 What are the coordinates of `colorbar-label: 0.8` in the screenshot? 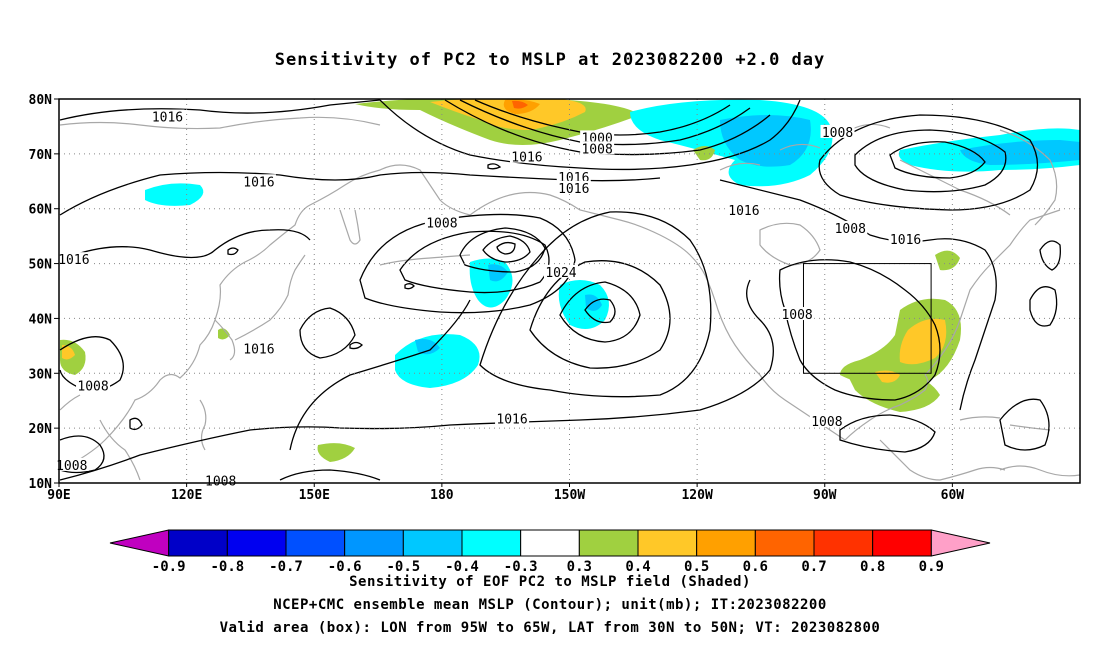 It's located at (872, 567).